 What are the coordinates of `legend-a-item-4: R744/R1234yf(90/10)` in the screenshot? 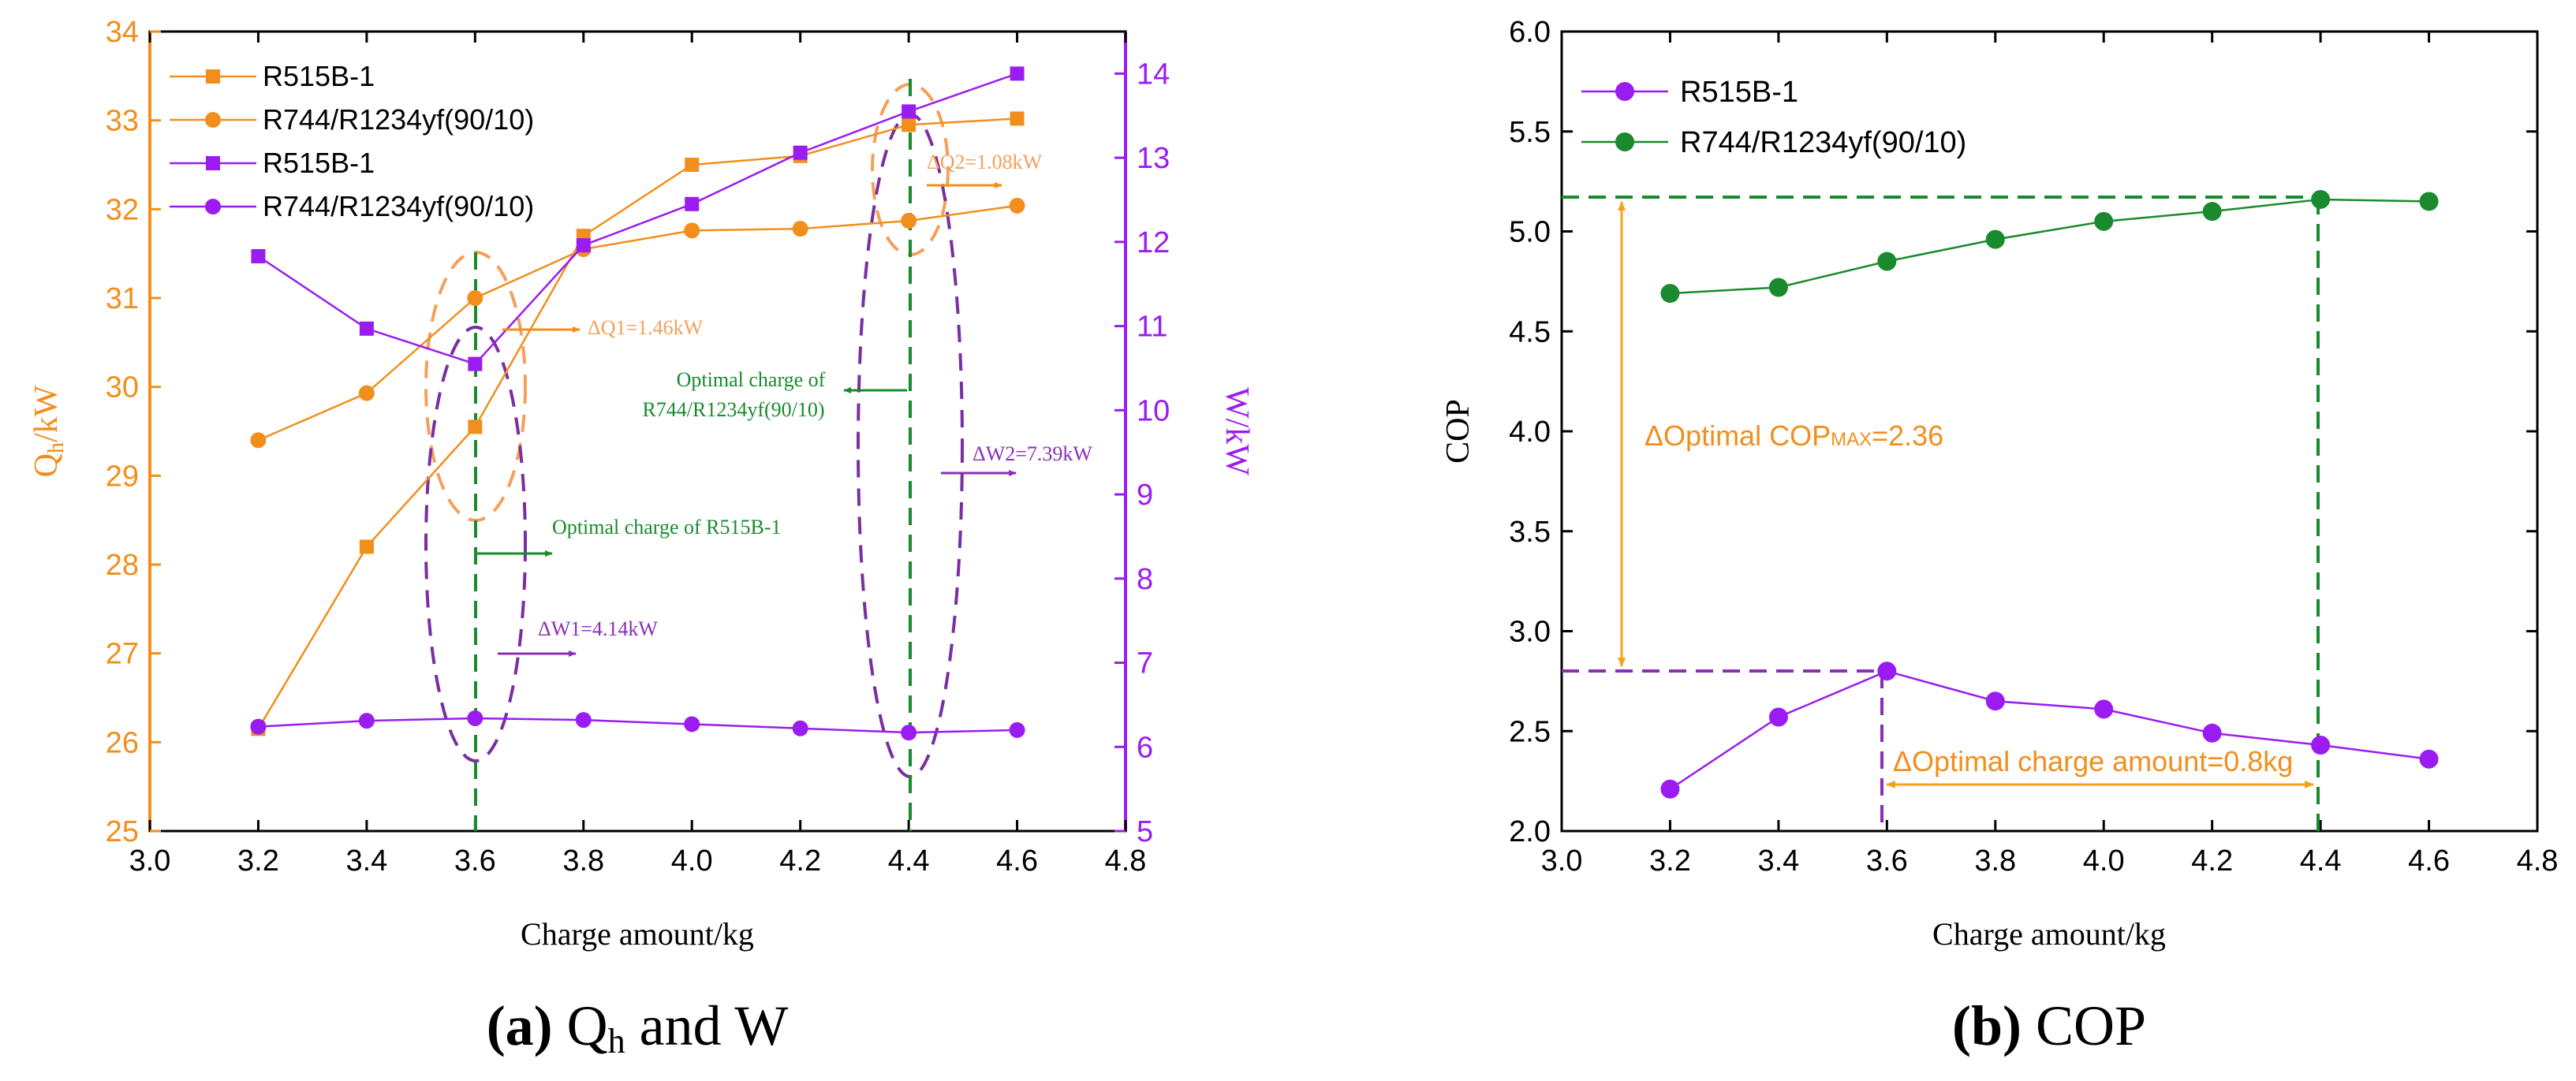 It's located at (398, 206).